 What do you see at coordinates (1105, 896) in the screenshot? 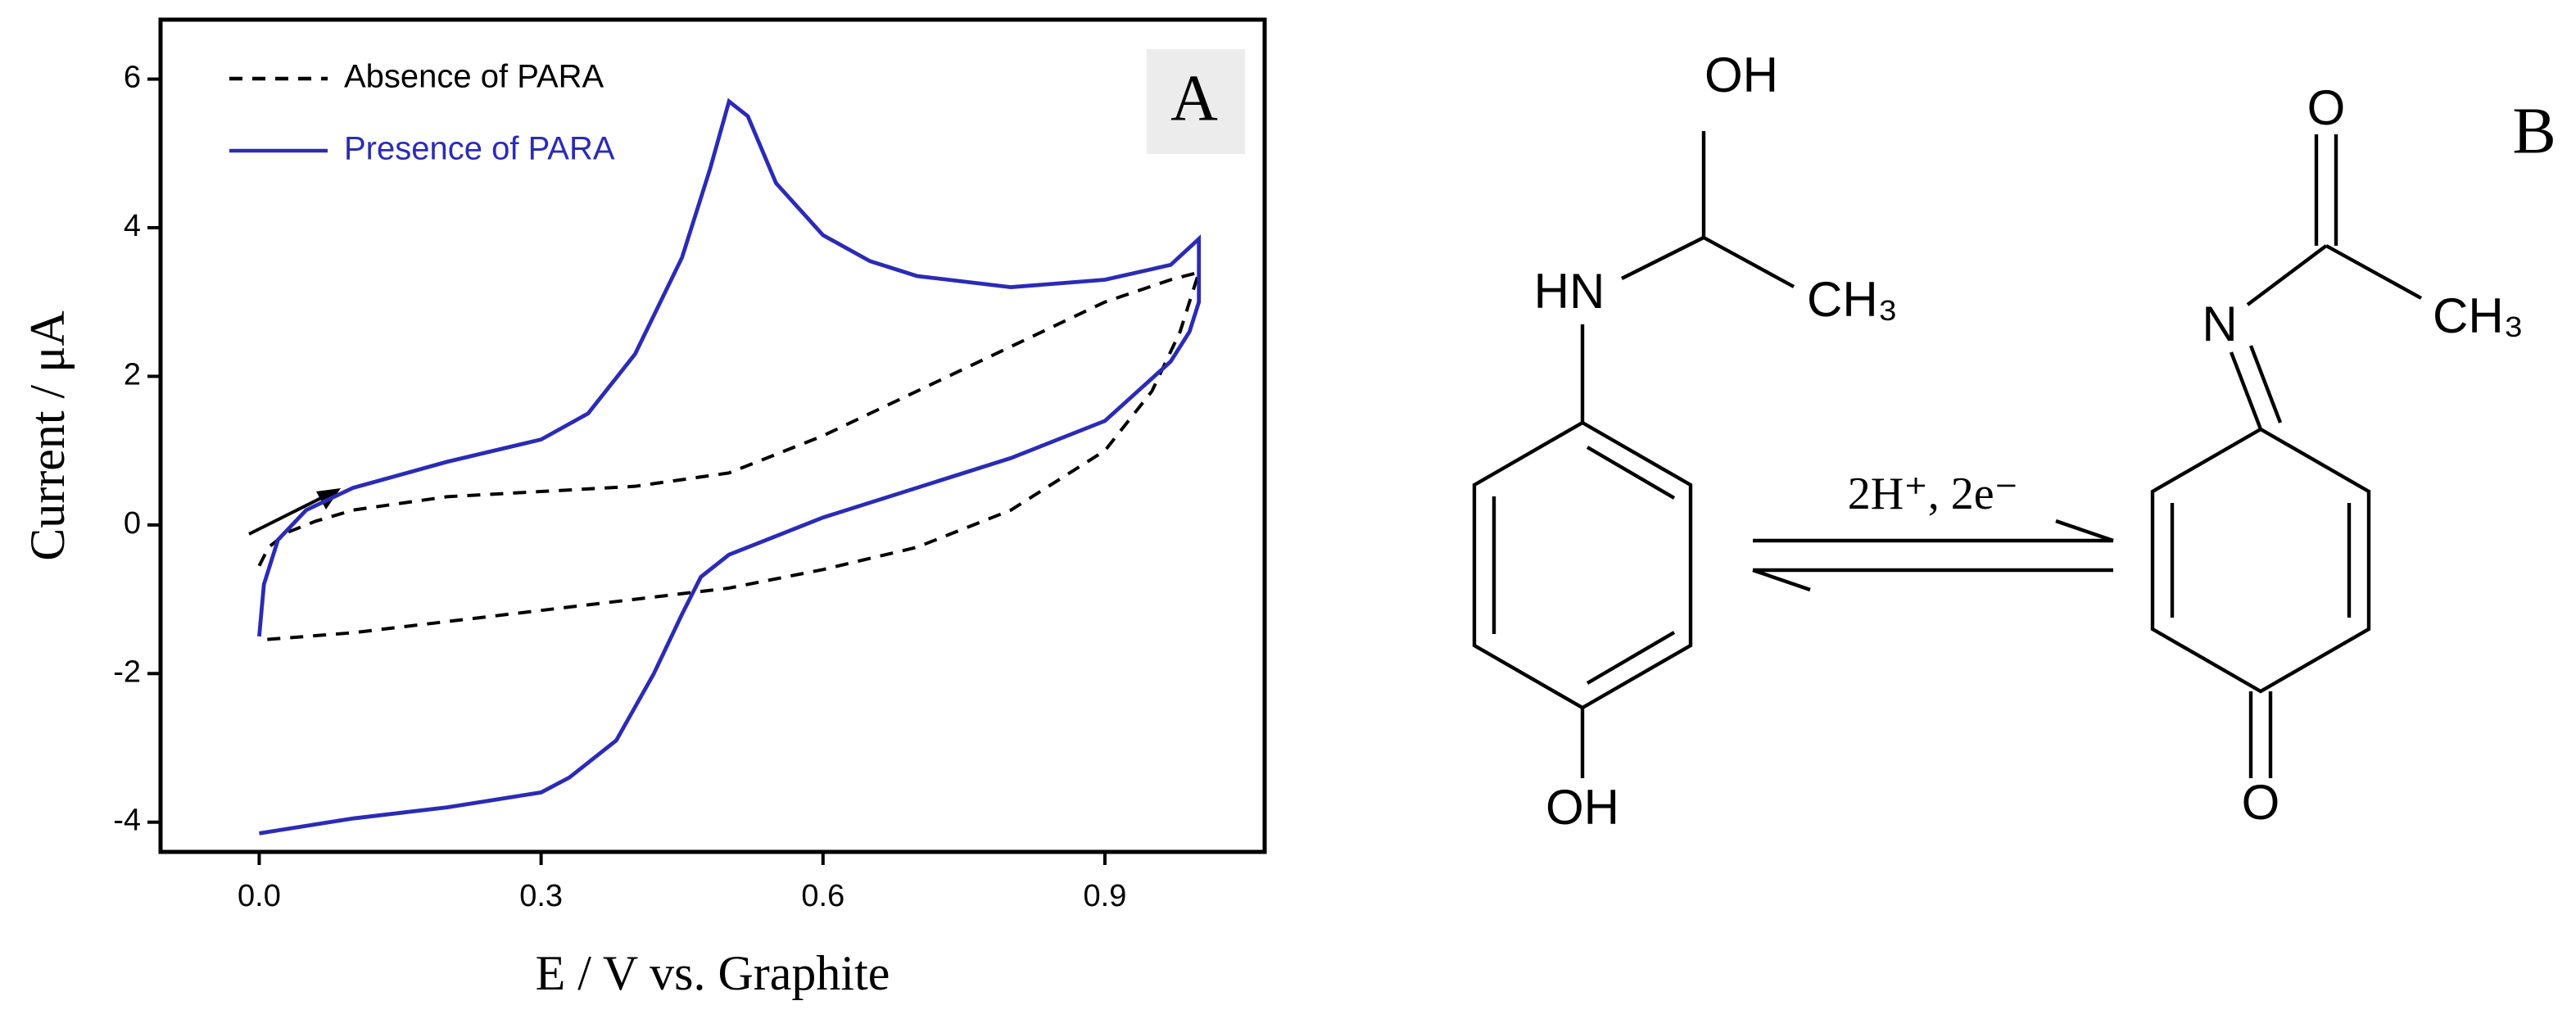
I see `x-tick-label: 0.9` at bounding box center [1105, 896].